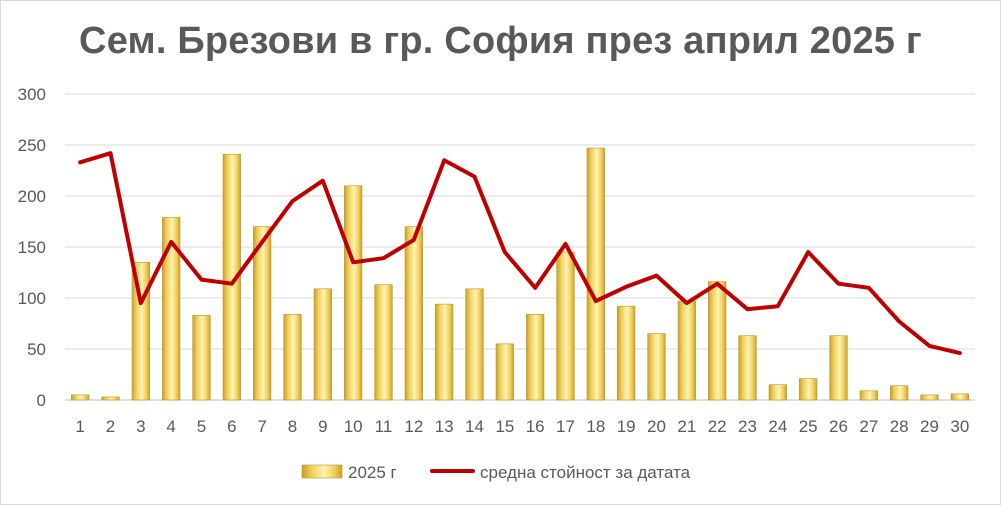 Image resolution: width=1001 pixels, height=505 pixels. What do you see at coordinates (868, 426) in the screenshot?
I see `x-tick-label: 27` at bounding box center [868, 426].